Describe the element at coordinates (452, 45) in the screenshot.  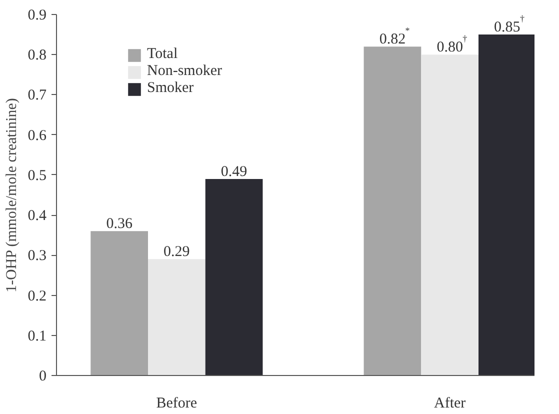
I see `data-label: 0.80†` at that location.